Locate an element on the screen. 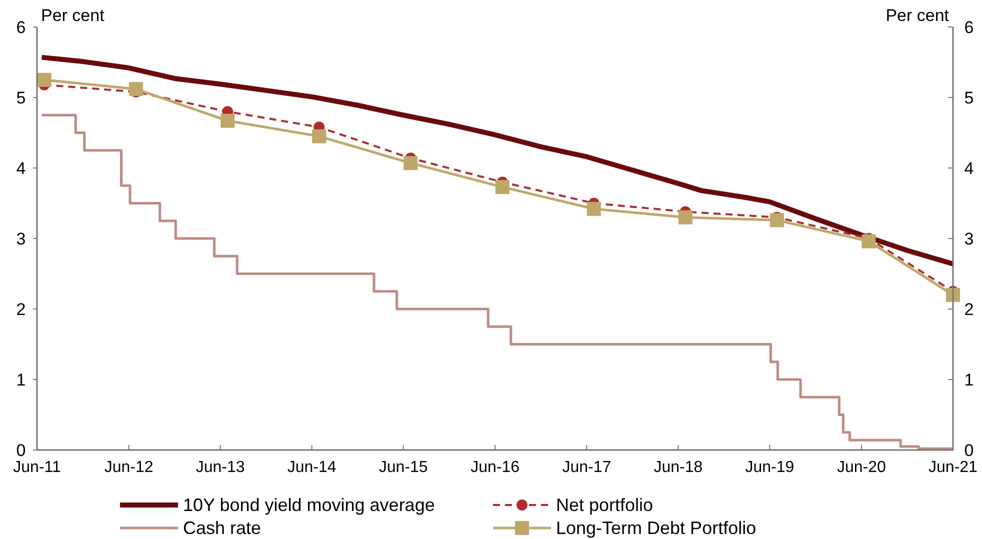 The width and height of the screenshot is (982, 539). x-tick-label: Jun-11 is located at coordinates (37, 467).